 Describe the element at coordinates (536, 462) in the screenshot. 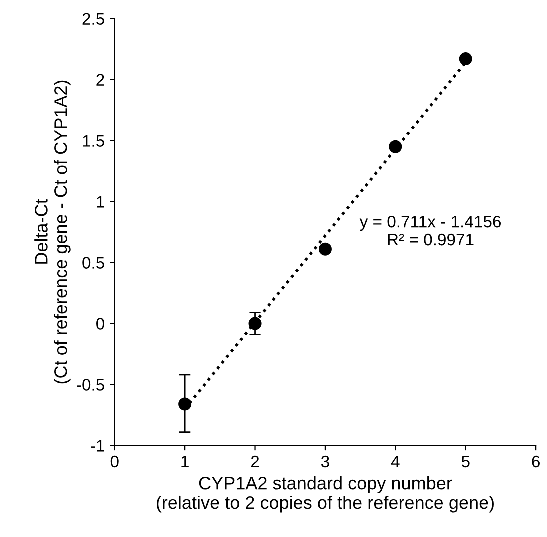

I see `x-tick-label: 6` at that location.